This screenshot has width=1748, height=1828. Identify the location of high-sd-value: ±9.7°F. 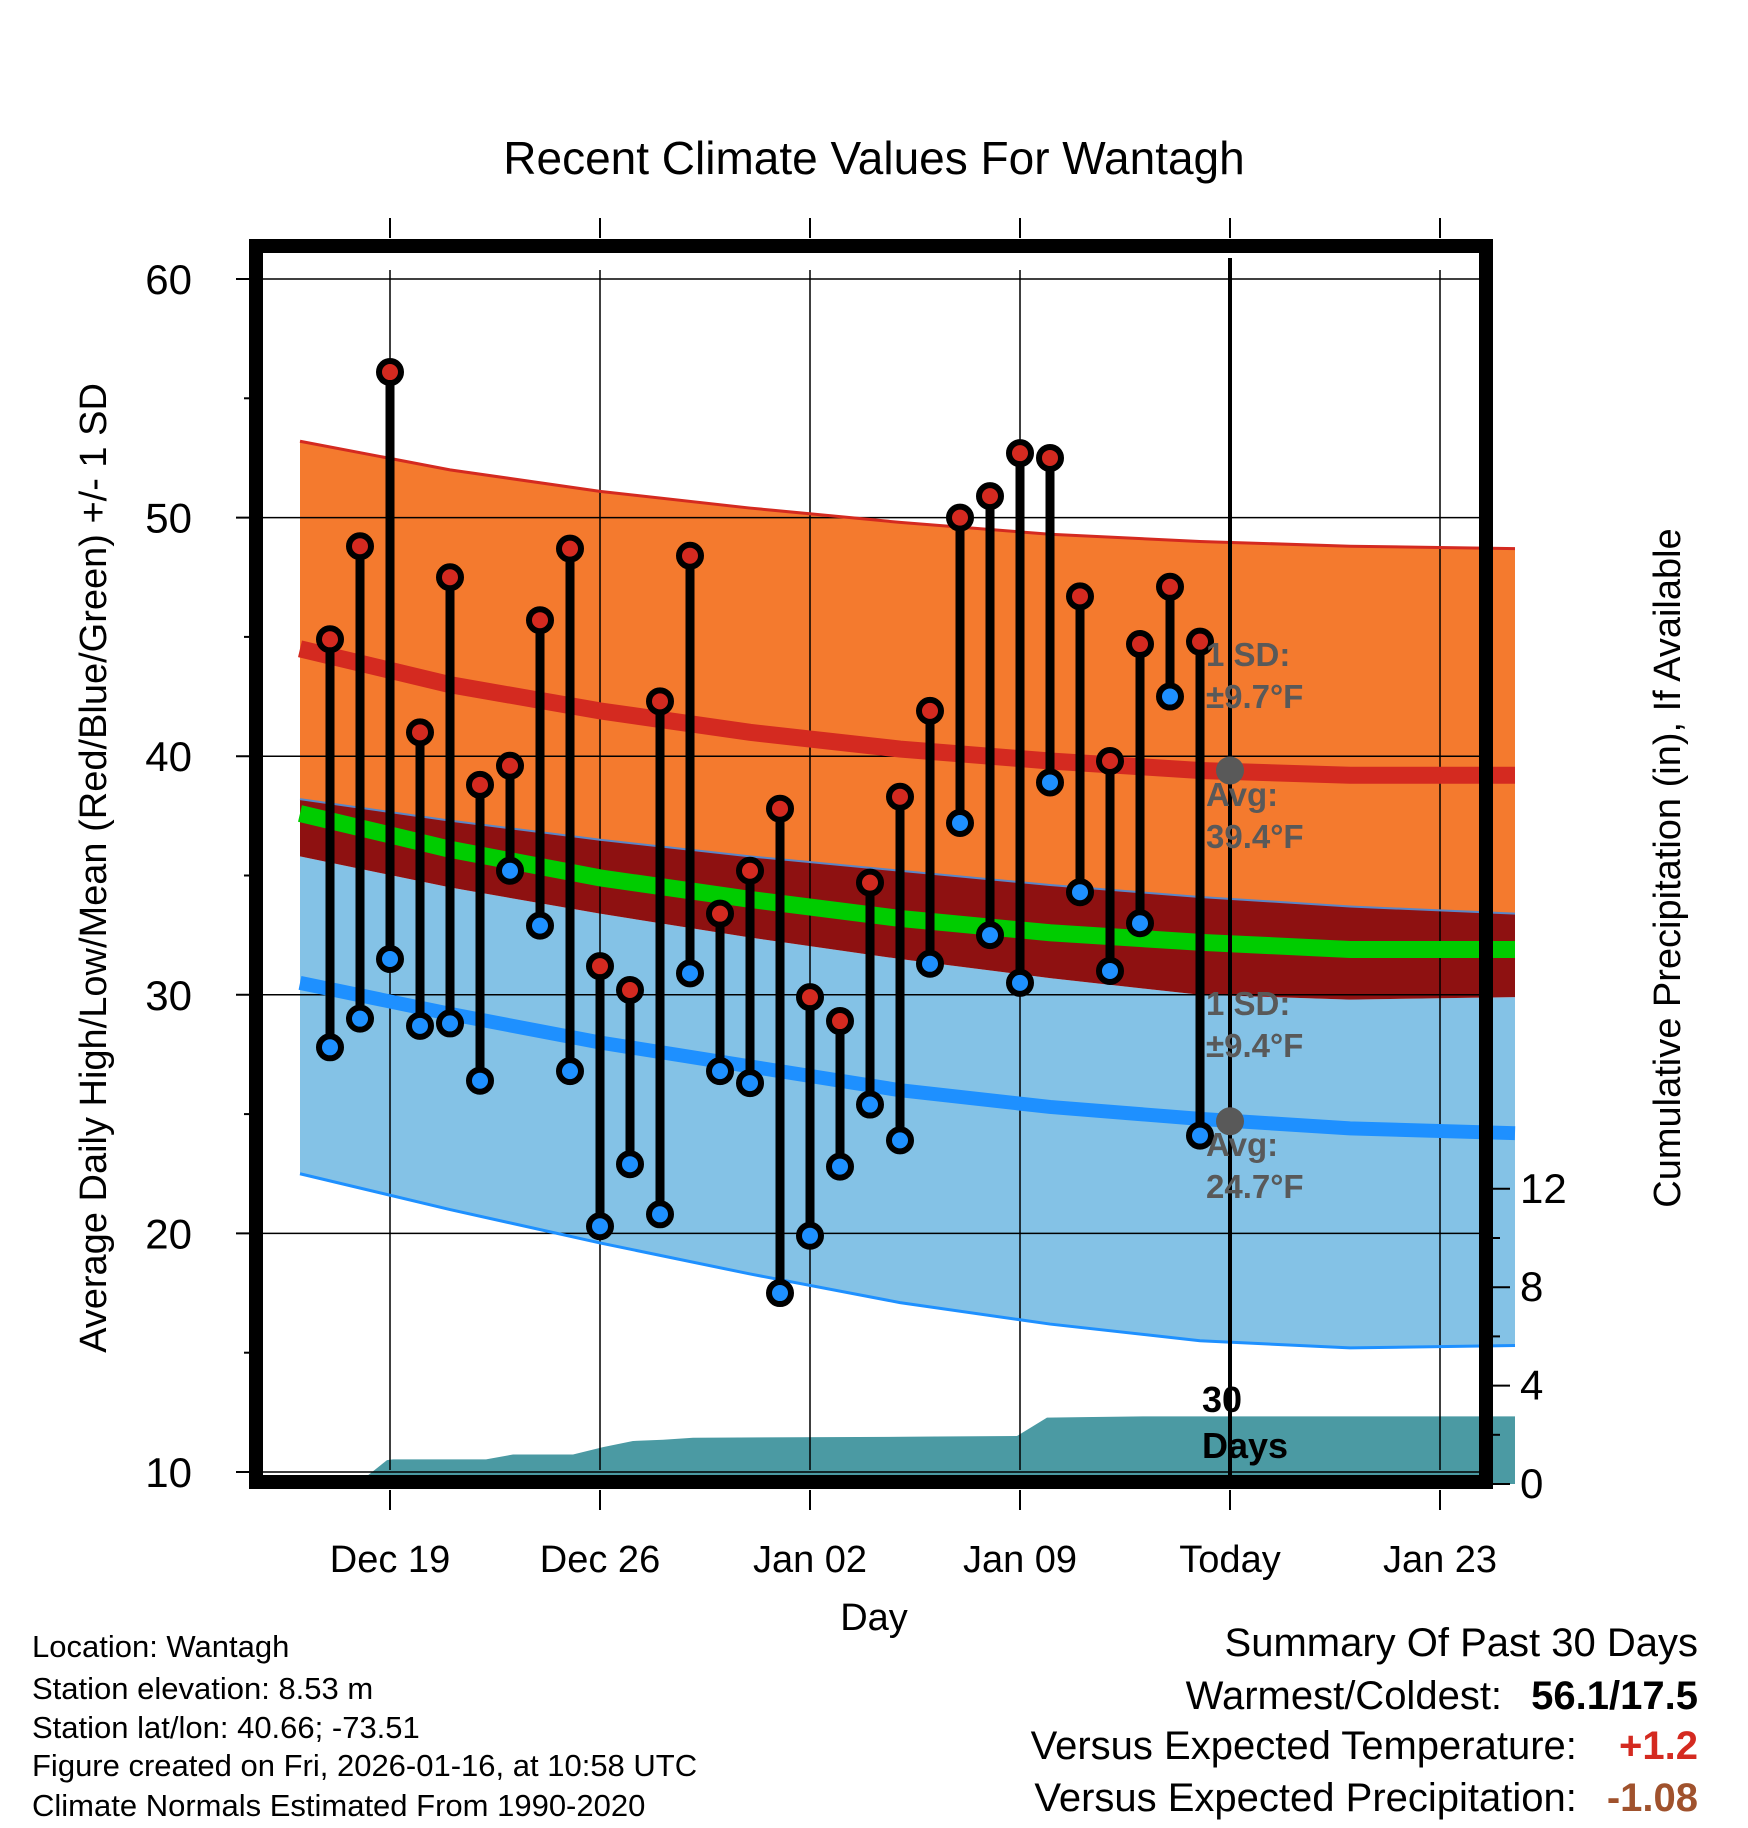
(1254, 696).